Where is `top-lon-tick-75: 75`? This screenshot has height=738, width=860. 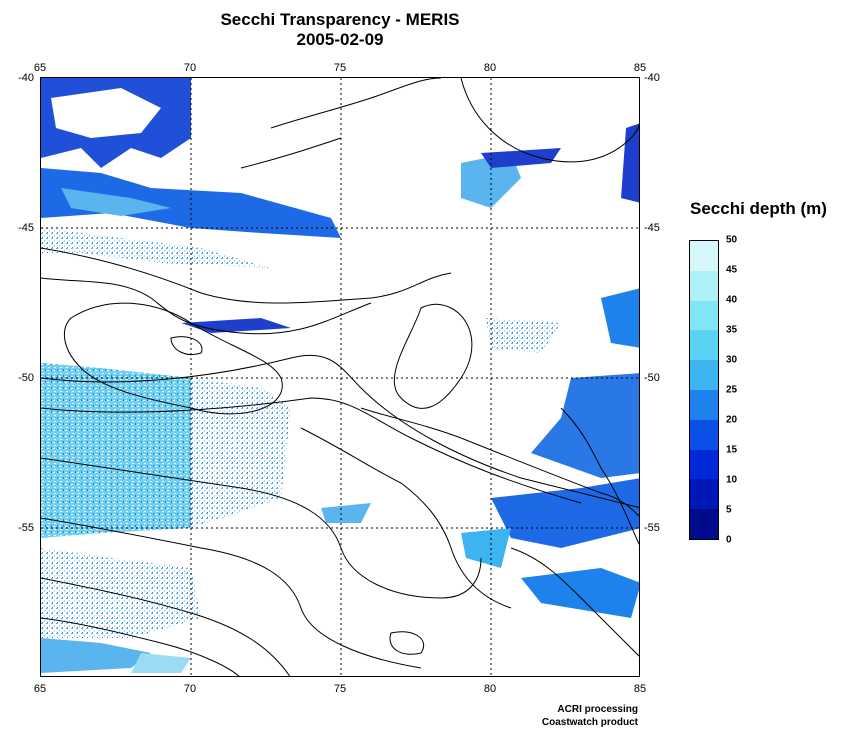
top-lon-tick-75: 75 is located at coordinates (340, 68).